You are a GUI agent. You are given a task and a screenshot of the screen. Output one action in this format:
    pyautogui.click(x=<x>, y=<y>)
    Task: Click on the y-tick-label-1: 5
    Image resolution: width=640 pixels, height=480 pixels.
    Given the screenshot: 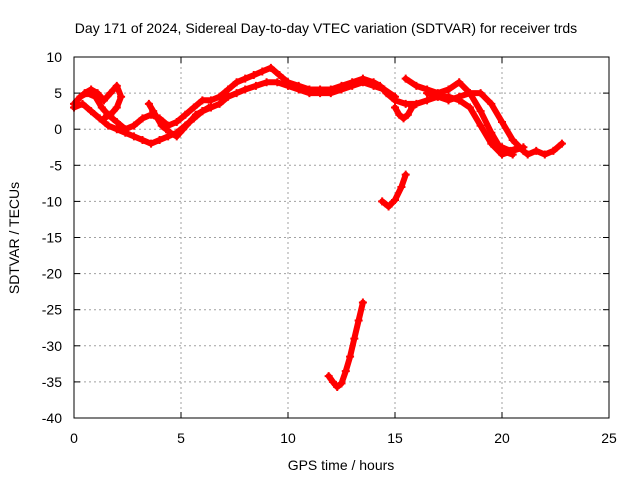 What is the action you would take?
    pyautogui.click(x=58, y=93)
    